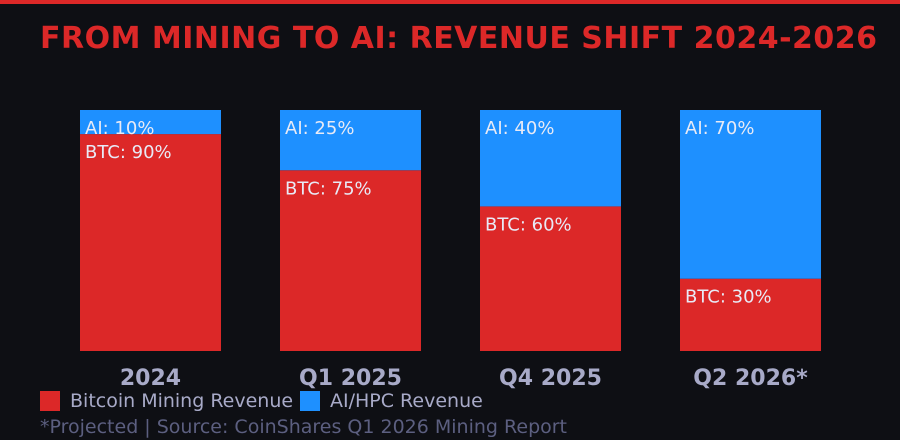 The width and height of the screenshot is (900, 440). Describe the element at coordinates (528, 224) in the screenshot. I see `data-label-btc: BTC: 60%` at that location.